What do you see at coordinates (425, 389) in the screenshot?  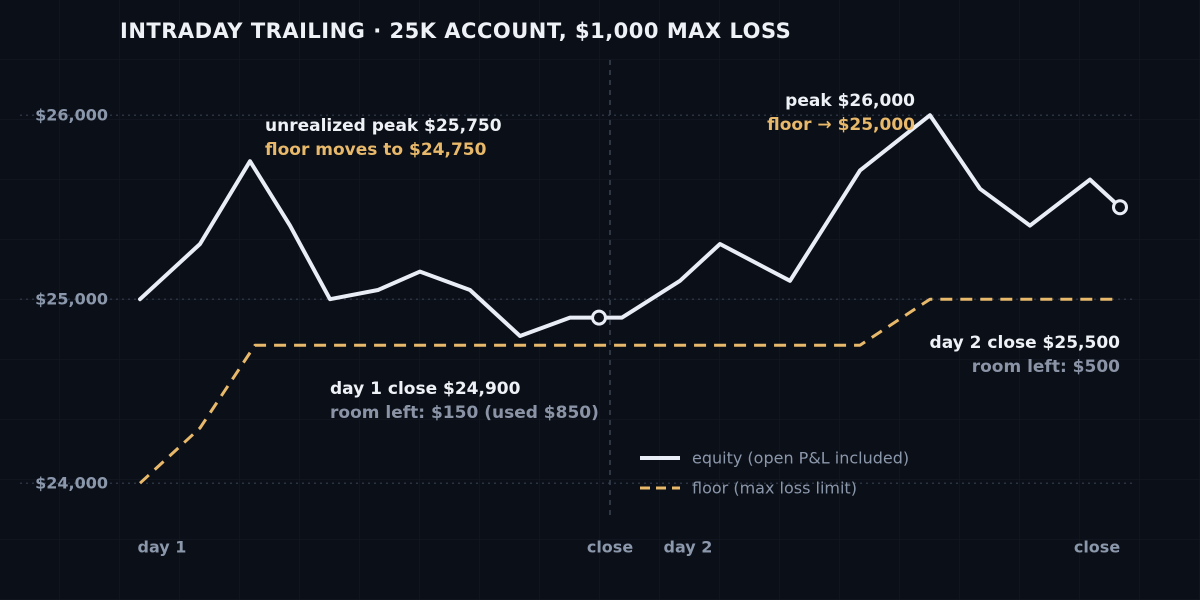 I see `annotation: day 1 close $24,900` at bounding box center [425, 389].